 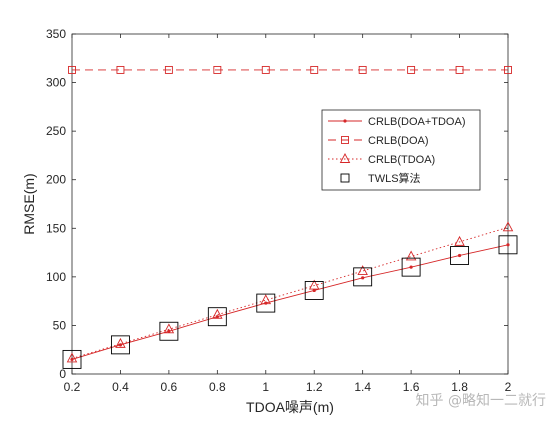 What do you see at coordinates (314, 387) in the screenshot?
I see `x-tick-label: 1.2` at bounding box center [314, 387].